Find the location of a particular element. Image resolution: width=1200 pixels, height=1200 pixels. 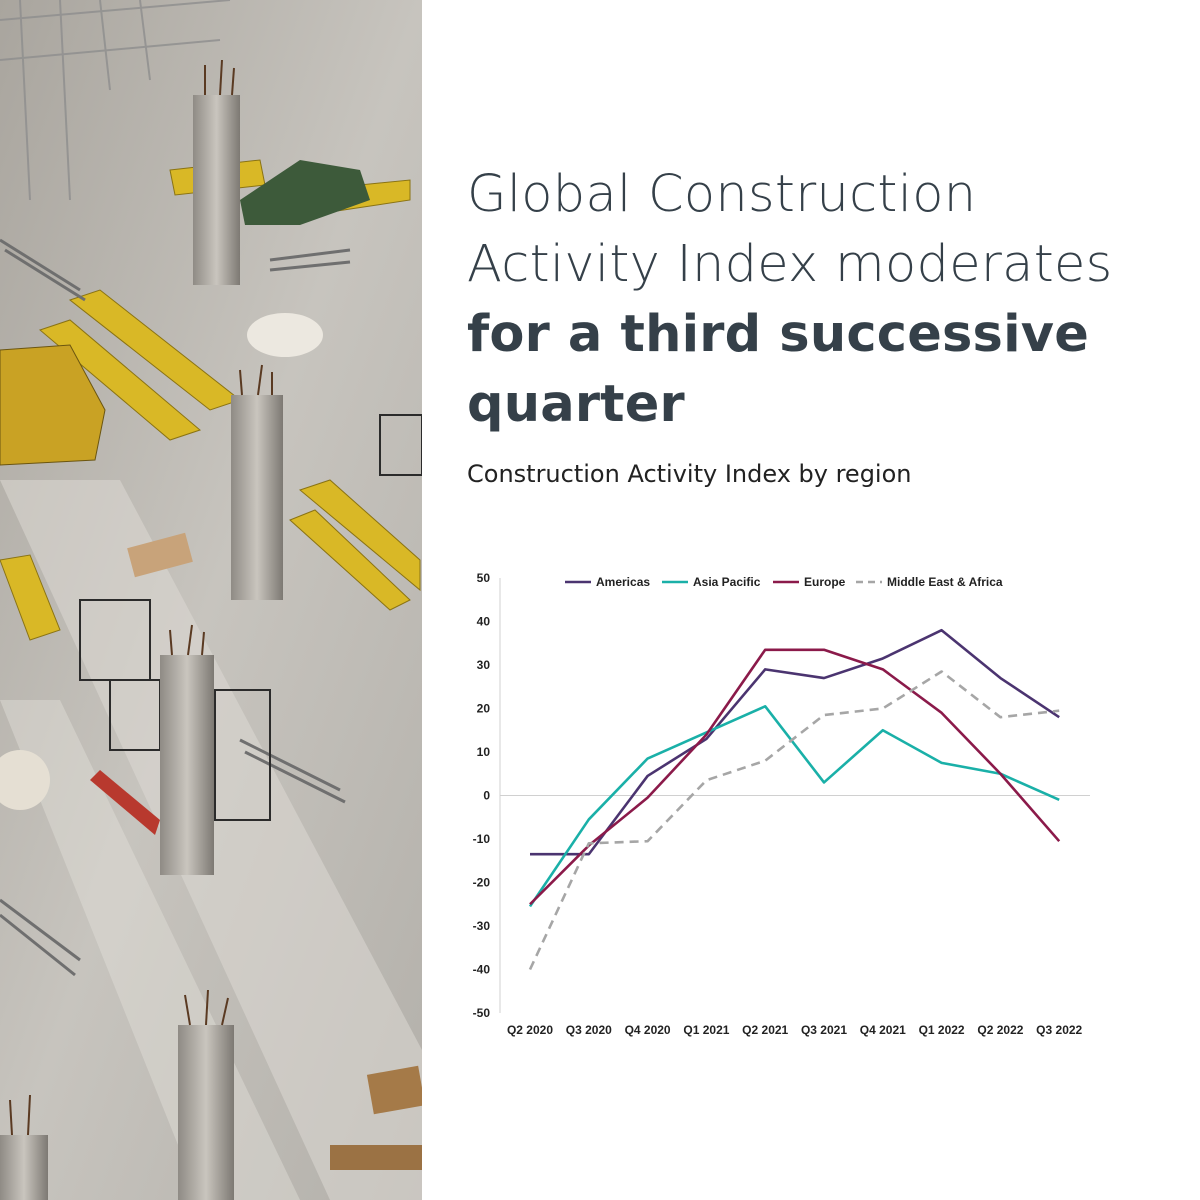

x-tick-label: Q3 2022 is located at coordinates (1059, 1030).